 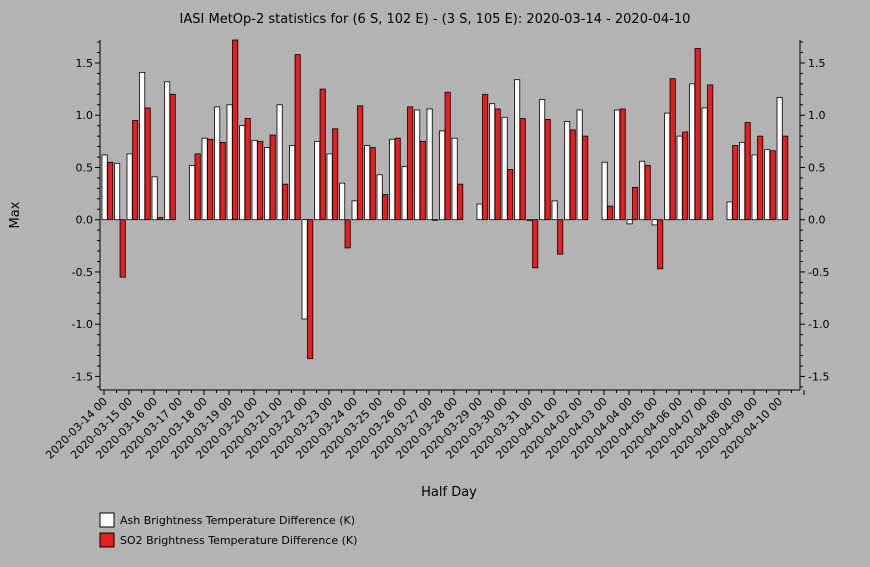 What do you see at coordinates (817, 220) in the screenshot?
I see `y-tick-label-right: 0.0` at bounding box center [817, 220].